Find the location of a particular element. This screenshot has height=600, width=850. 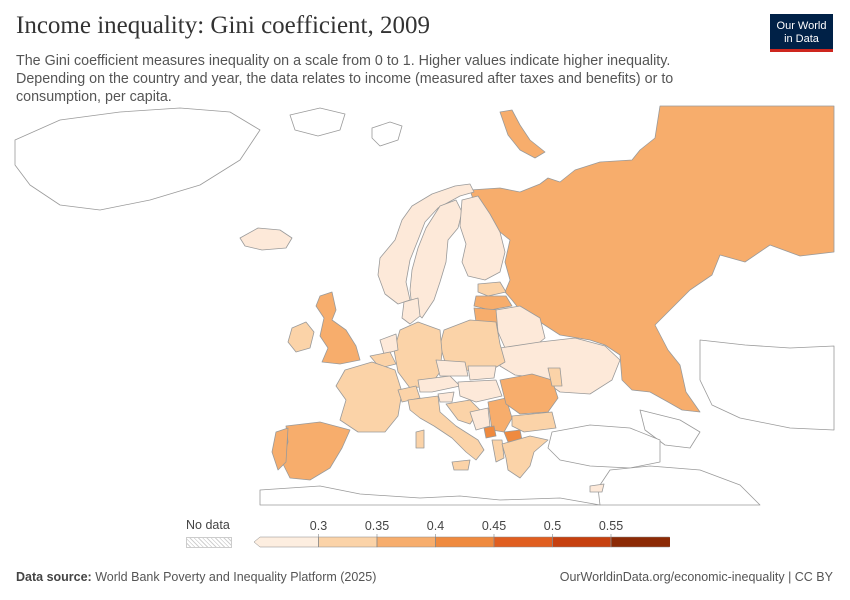

country-middle-east is located at coordinates (679, 485).